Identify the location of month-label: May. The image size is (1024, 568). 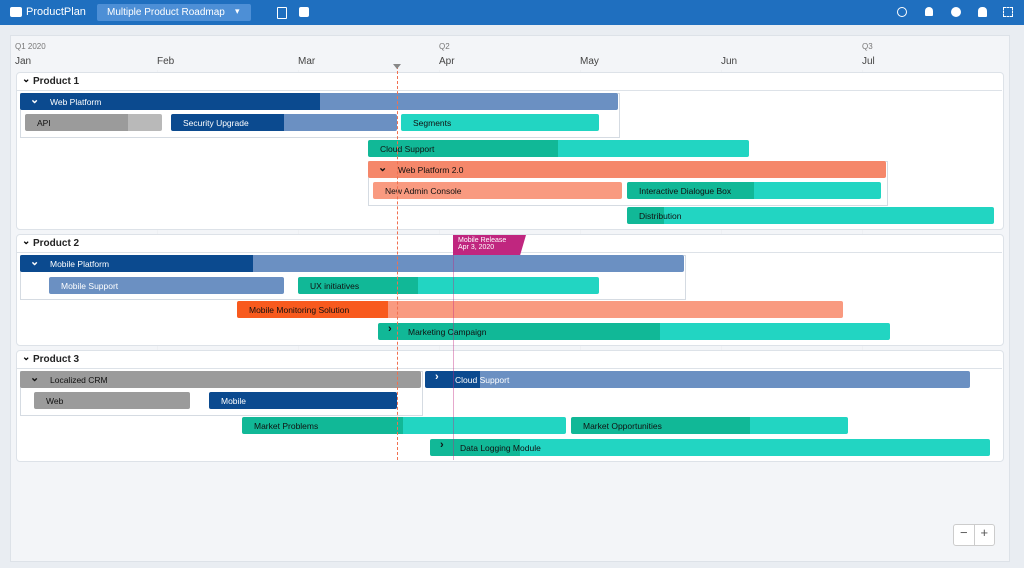
(589, 61).